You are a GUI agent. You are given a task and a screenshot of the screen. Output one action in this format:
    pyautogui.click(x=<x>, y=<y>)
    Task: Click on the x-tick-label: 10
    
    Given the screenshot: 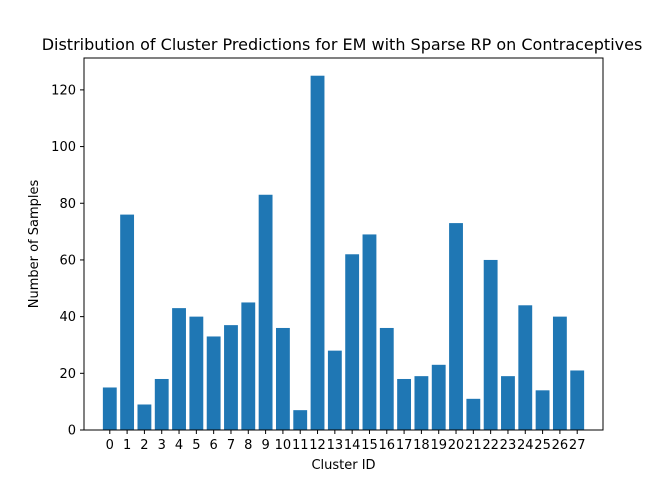 What is the action you would take?
    pyautogui.click(x=283, y=445)
    